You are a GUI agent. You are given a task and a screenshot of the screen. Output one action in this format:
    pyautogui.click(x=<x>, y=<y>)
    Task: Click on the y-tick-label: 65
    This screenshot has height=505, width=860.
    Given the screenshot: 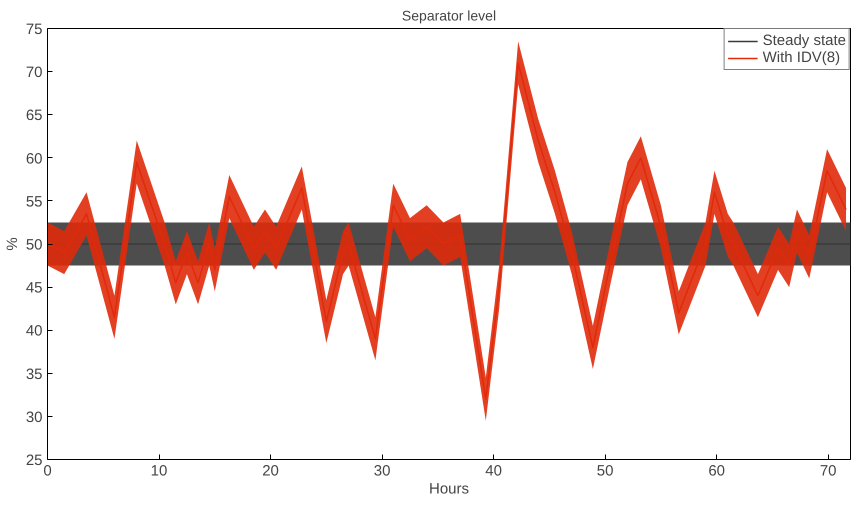 What is the action you would take?
    pyautogui.click(x=34, y=115)
    